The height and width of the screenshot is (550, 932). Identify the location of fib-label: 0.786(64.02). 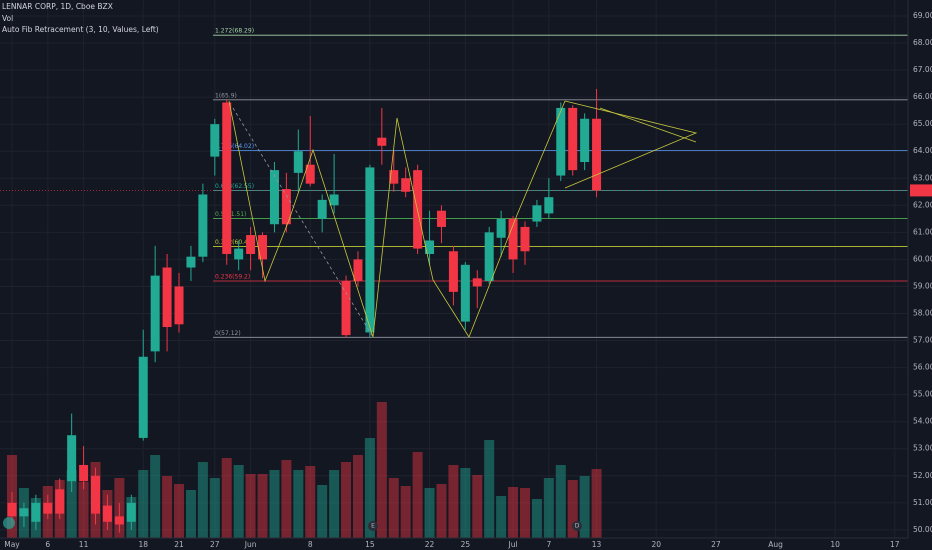
(234, 146).